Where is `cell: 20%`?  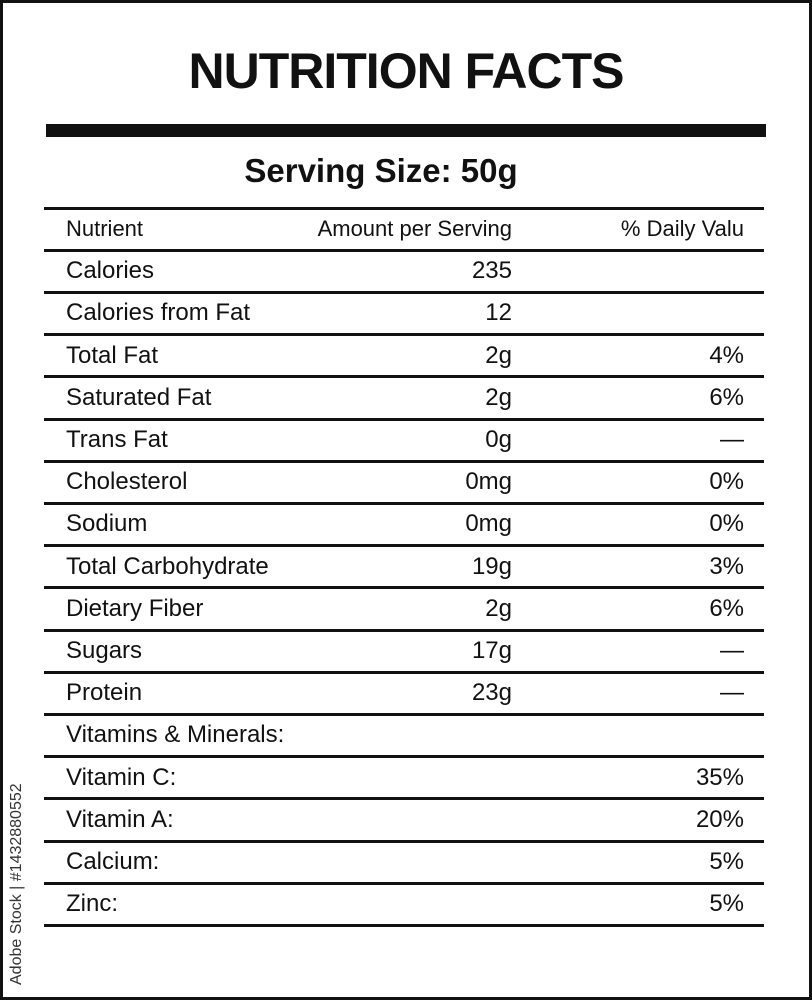 cell: 20% is located at coordinates (719, 819).